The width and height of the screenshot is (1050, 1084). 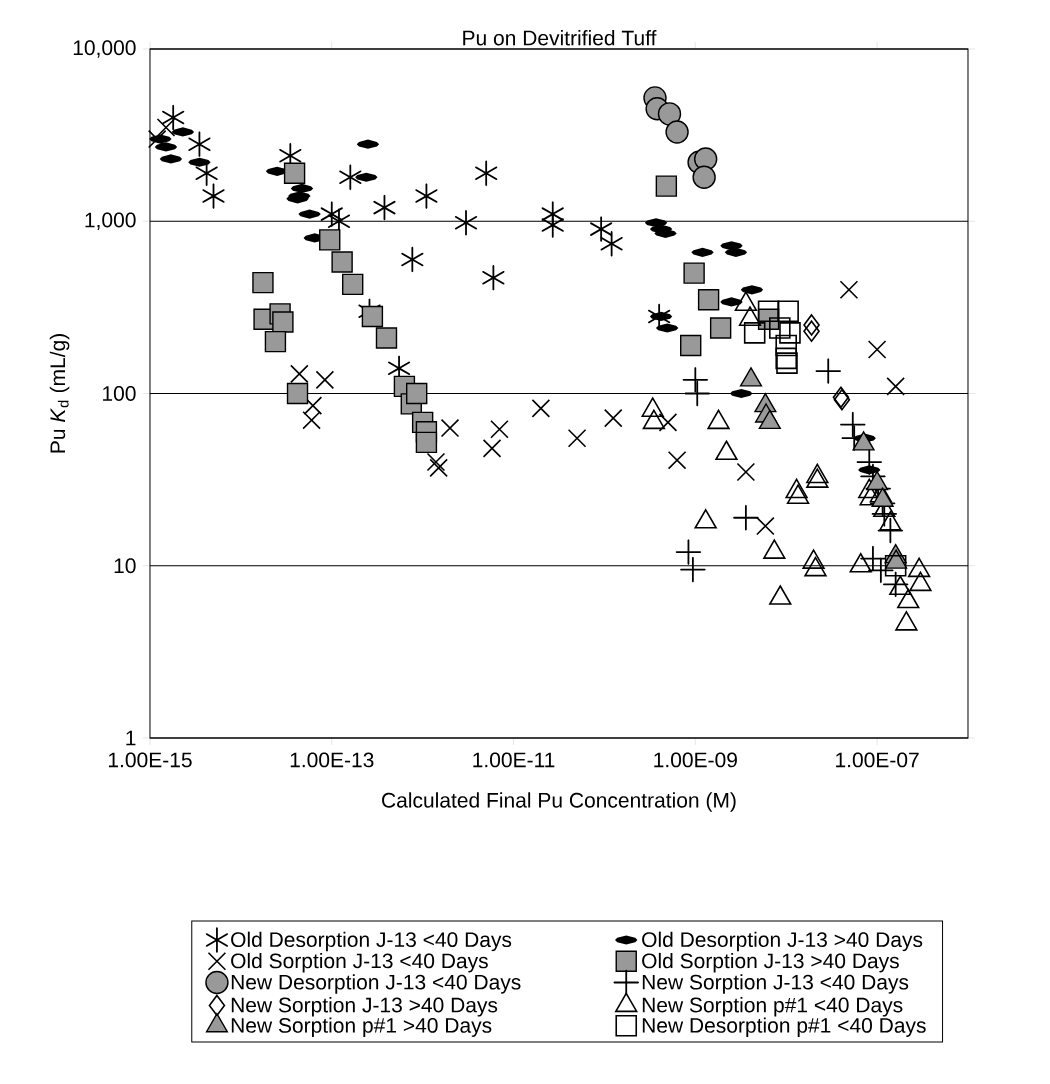 What do you see at coordinates (125, 566) in the screenshot?
I see `y-tick-label: 10` at bounding box center [125, 566].